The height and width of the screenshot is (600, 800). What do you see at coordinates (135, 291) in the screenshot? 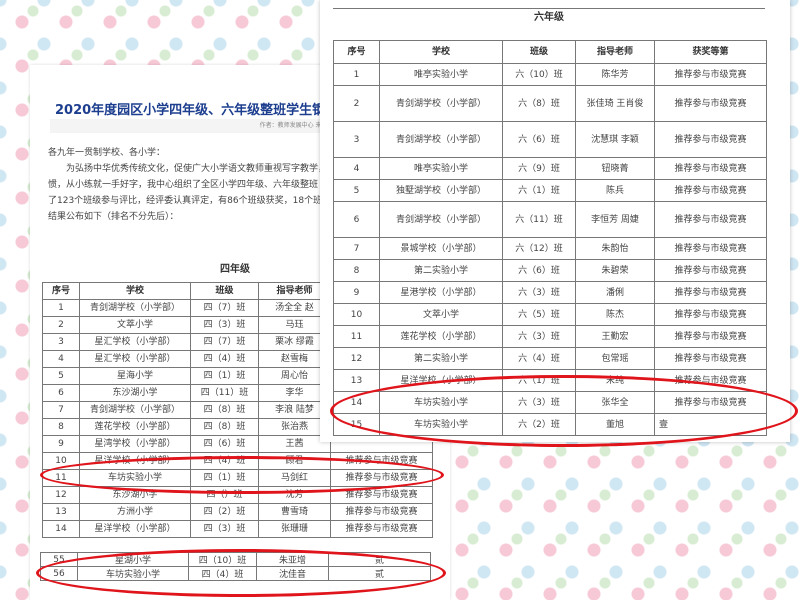
I see `column-header: 学校` at bounding box center [135, 291].